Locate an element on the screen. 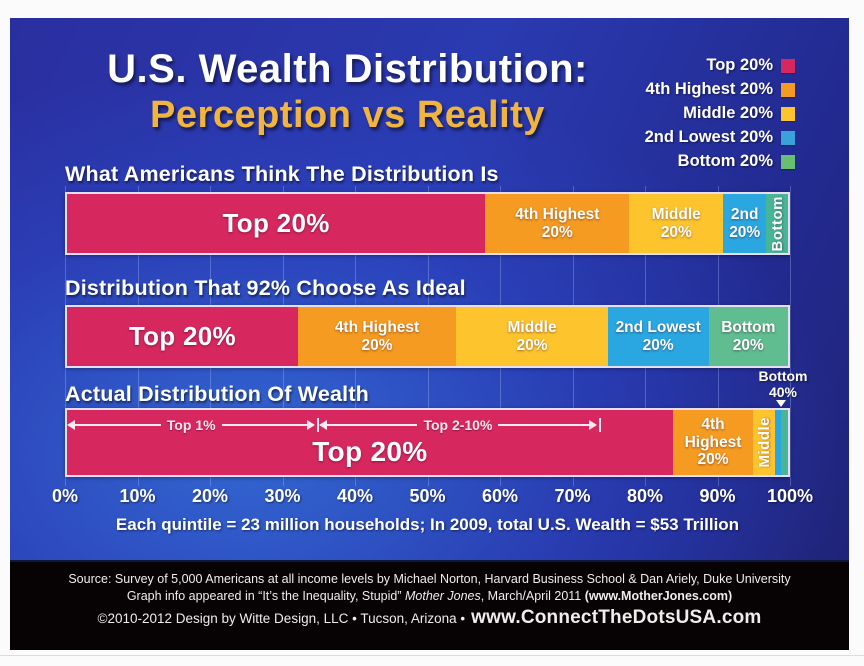 This screenshot has width=864, height=666. segment-label: Middle is located at coordinates (764, 442).